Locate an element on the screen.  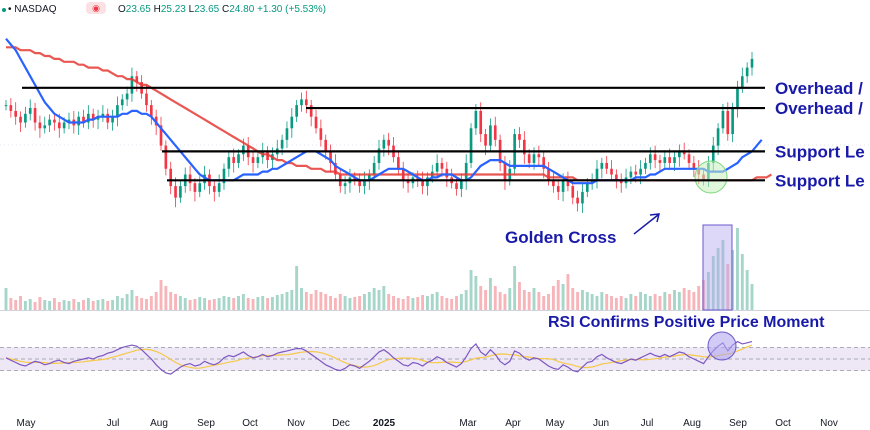
x-tick-label: Sep is located at coordinates (738, 423).